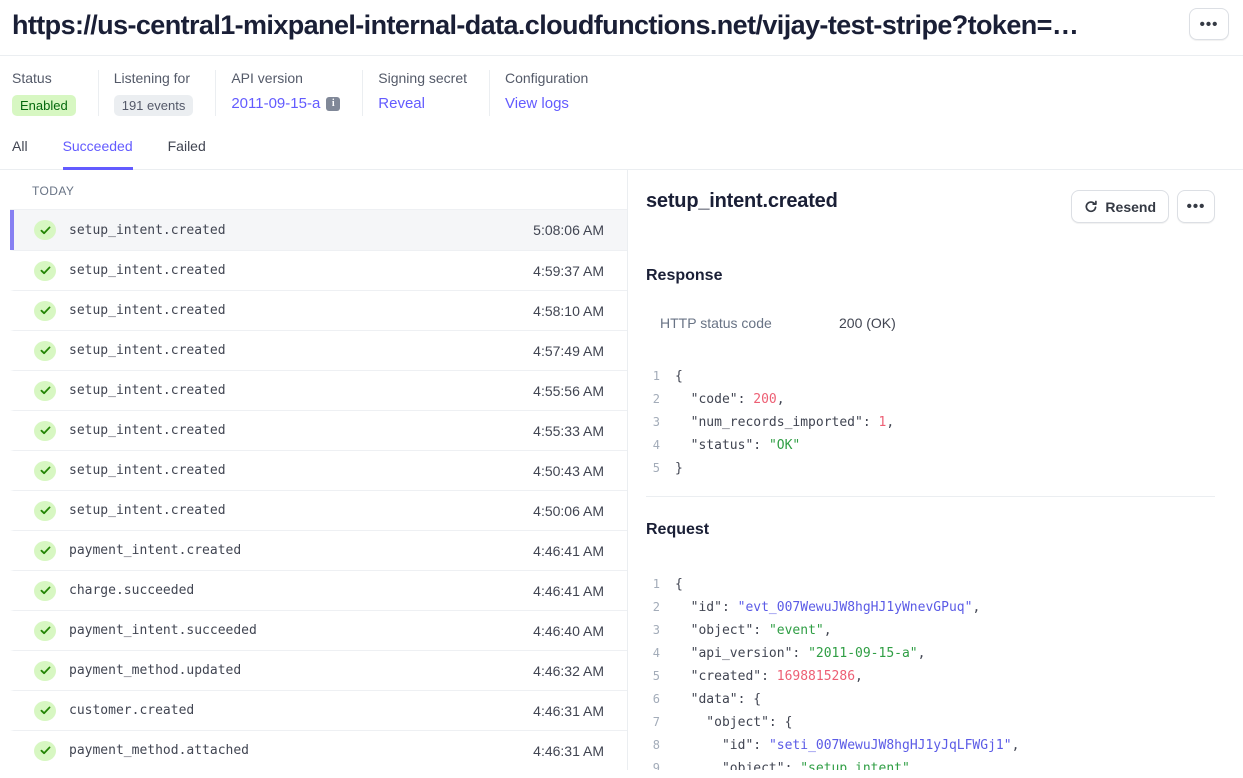 Image resolution: width=1243 pixels, height=778 pixels. Describe the element at coordinates (425, 93) in the screenshot. I see `info-signing-secret: Signing secret Reveal` at that location.